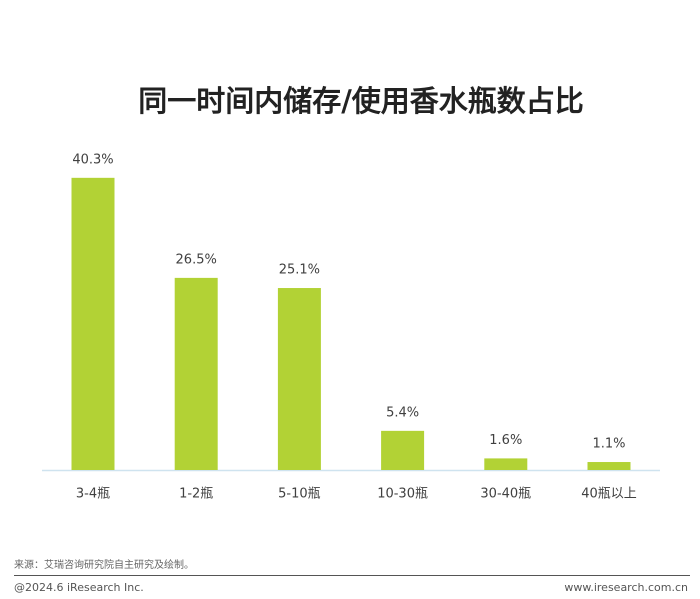 The image size is (700, 599). I want to click on value-label: 1.6%, so click(505, 440).